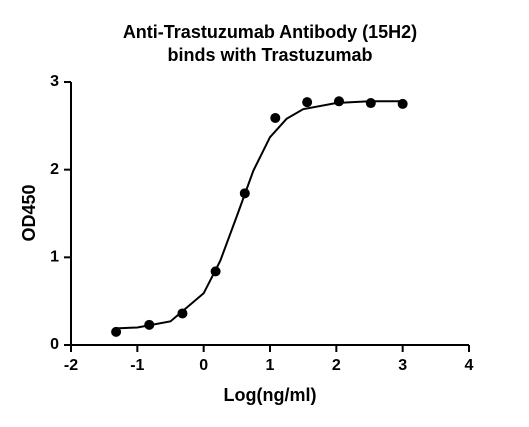 This screenshot has width=529, height=427. Describe the element at coordinates (54, 344) in the screenshot. I see `y-tick-label: 0` at that location.